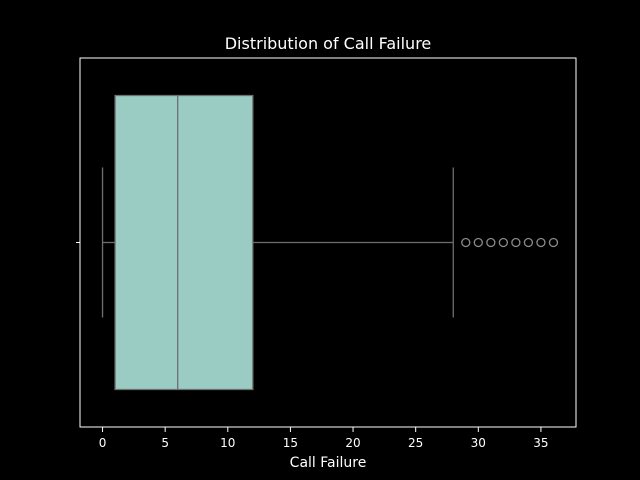  What do you see at coordinates (165, 443) in the screenshot?
I see `x-tick-label-5: 5` at bounding box center [165, 443].